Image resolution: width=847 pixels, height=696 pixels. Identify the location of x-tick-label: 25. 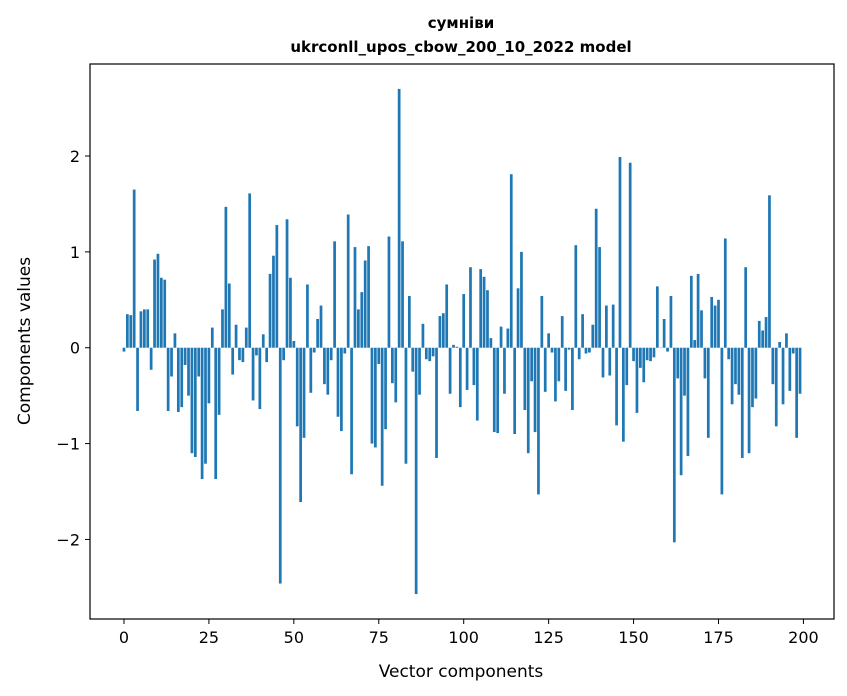
(209, 637).